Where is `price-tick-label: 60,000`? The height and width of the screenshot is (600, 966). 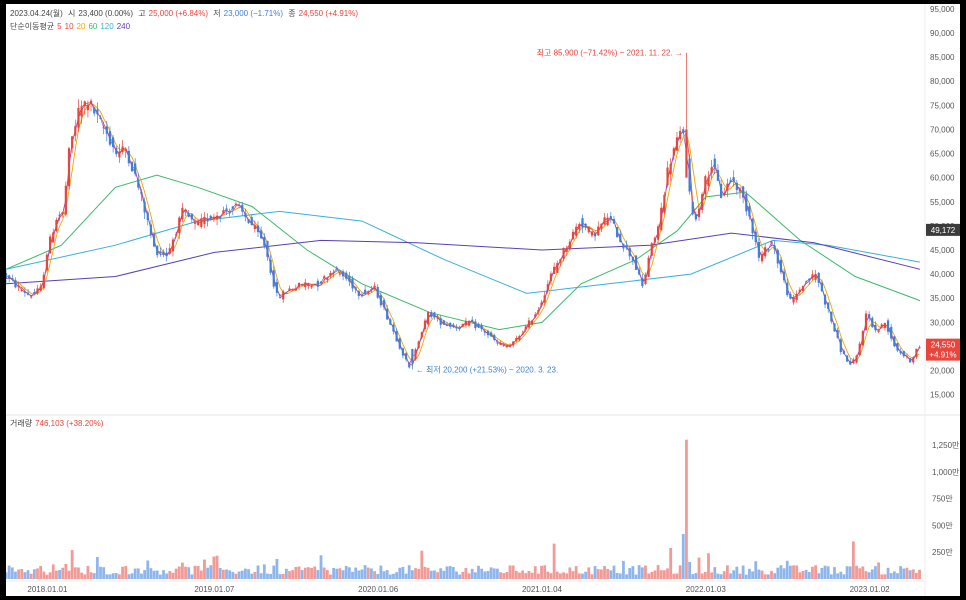 price-tick-label: 60,000 is located at coordinates (942, 178).